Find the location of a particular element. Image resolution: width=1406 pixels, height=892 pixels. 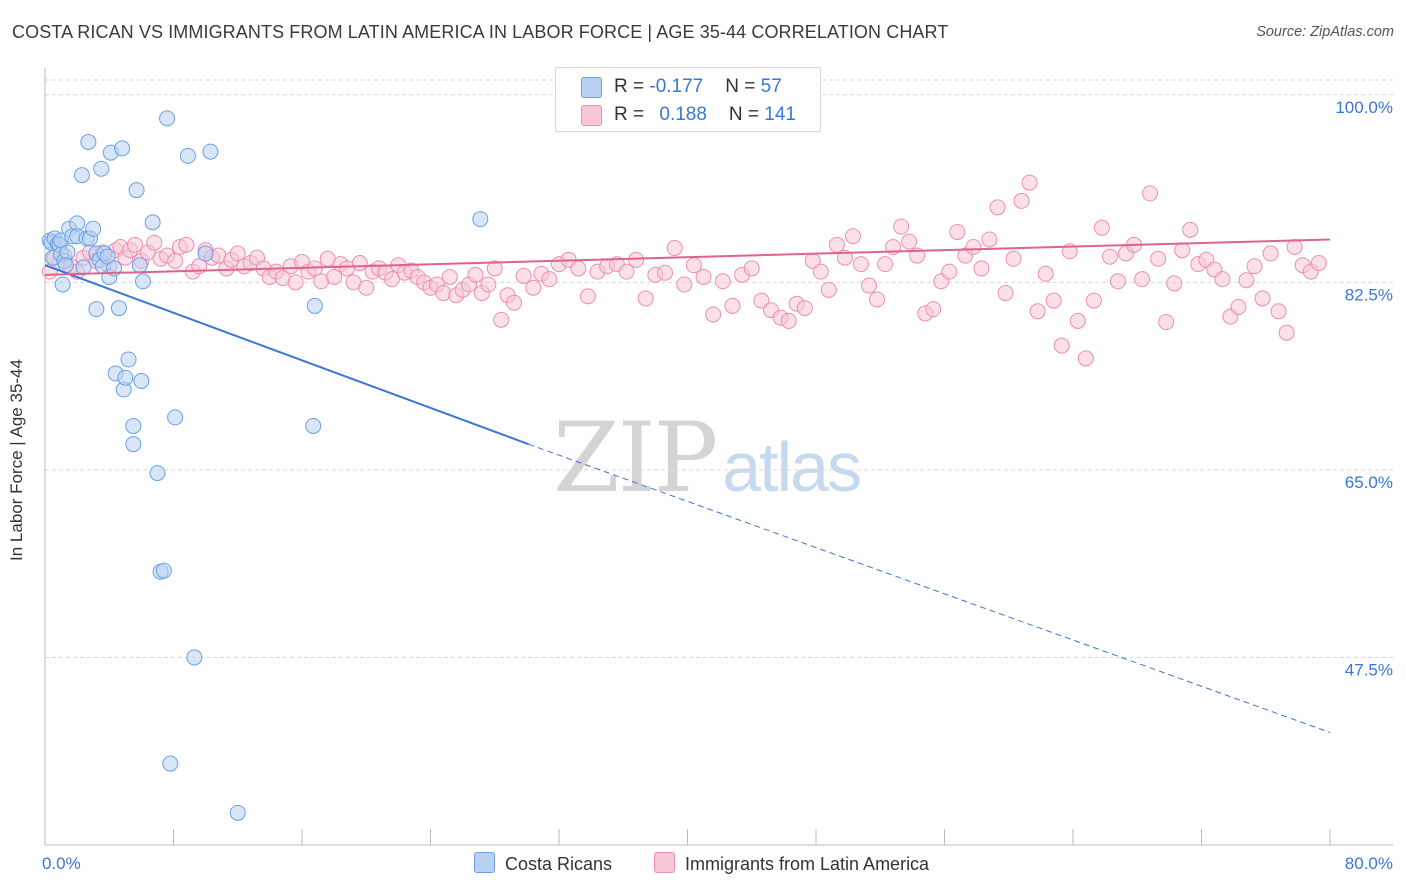

y-tick-label: 100.0% is located at coordinates (1364, 107).